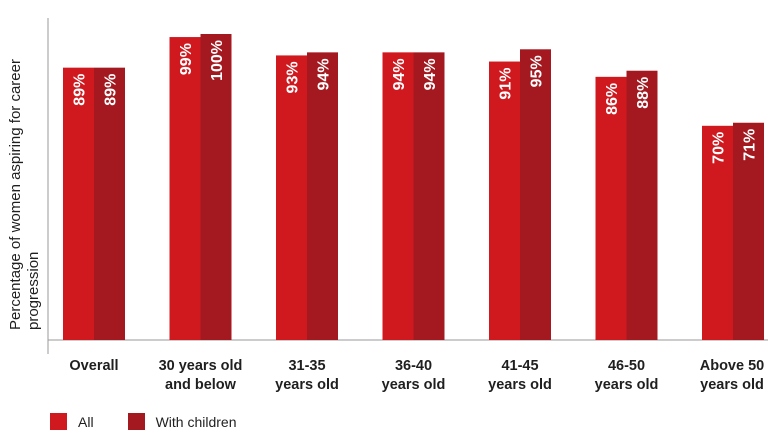  What do you see at coordinates (293, 77) in the screenshot?
I see `data-label: 93%` at bounding box center [293, 77].